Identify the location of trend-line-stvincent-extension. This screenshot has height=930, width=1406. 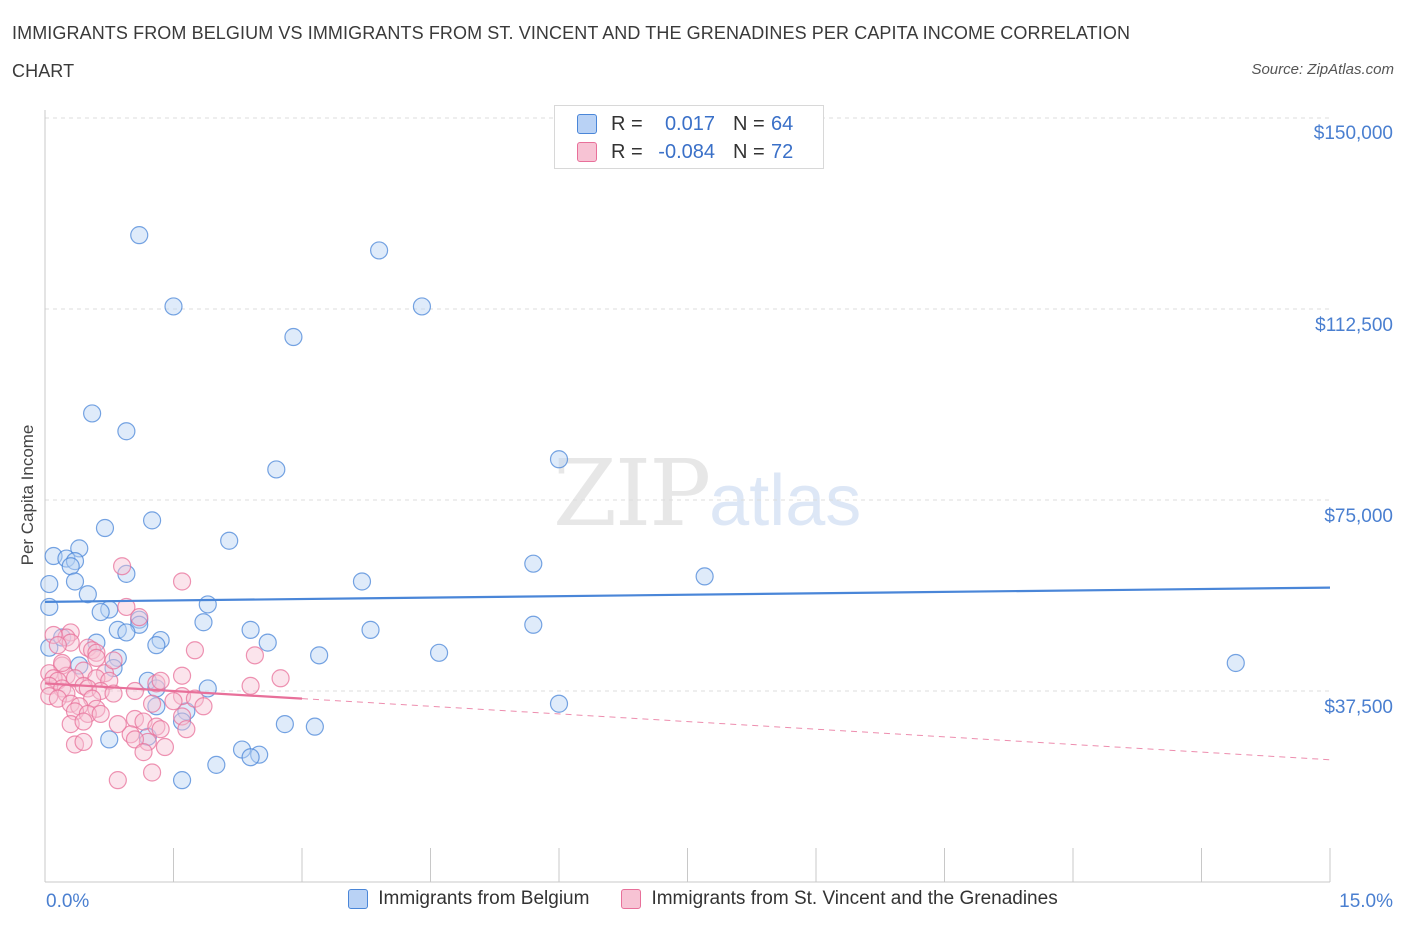
(816, 729).